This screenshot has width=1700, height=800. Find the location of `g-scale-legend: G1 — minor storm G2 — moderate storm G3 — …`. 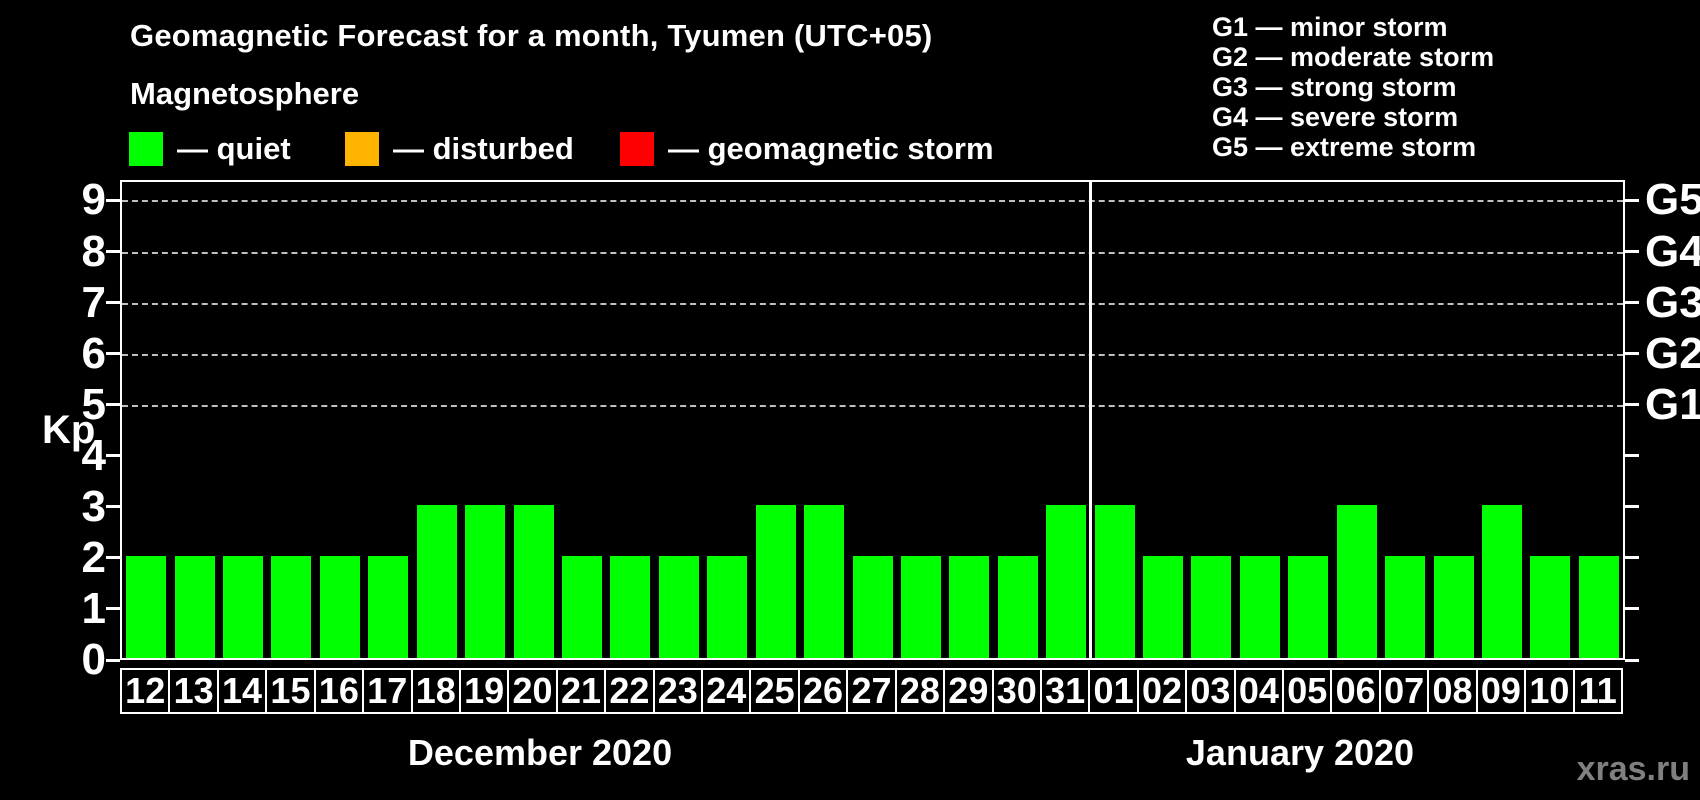

g-scale-legend: G1 — minor storm G2 — moderate storm G3 — … is located at coordinates (1353, 87).